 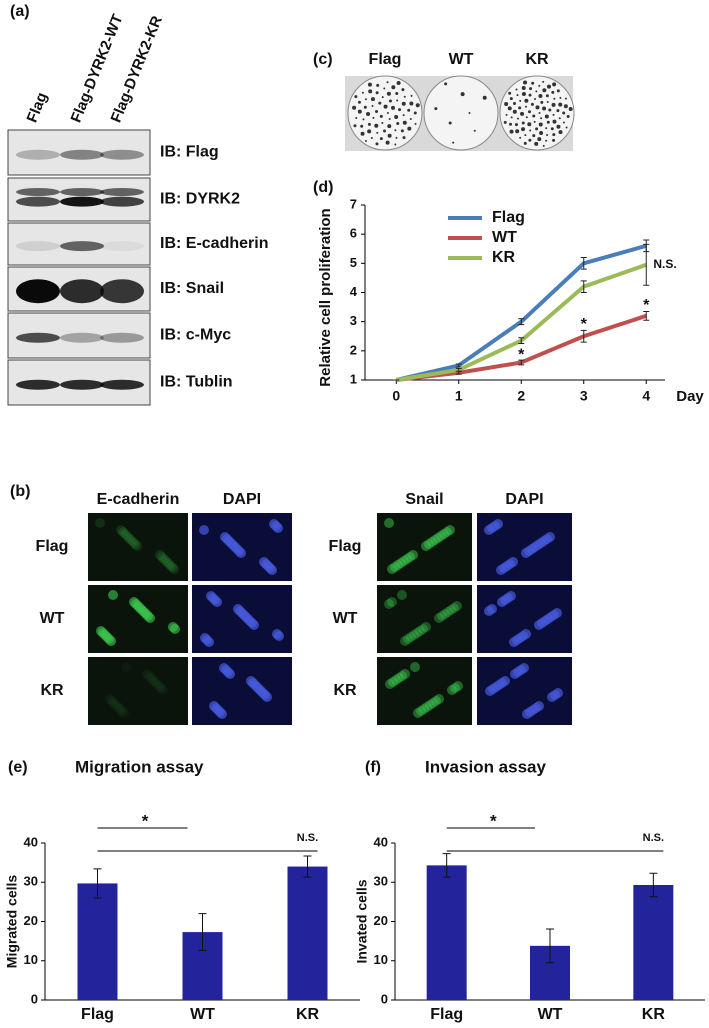 What do you see at coordinates (690, 396) in the screenshot?
I see `label: Day` at bounding box center [690, 396].